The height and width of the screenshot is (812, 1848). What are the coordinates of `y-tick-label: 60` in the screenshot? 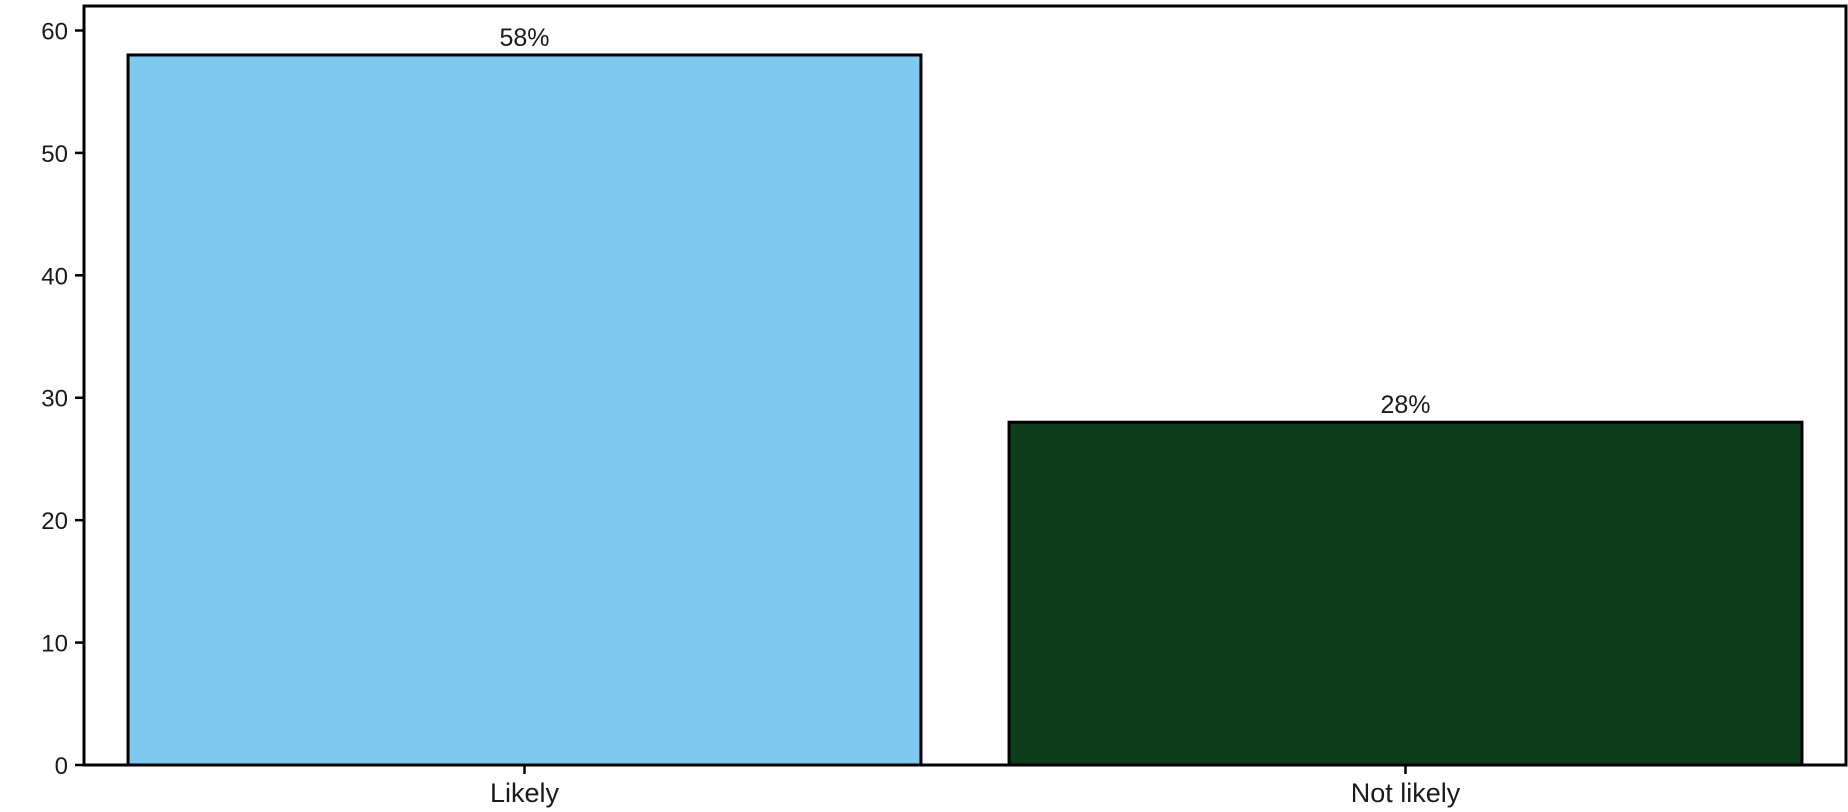 It's located at (54, 31).